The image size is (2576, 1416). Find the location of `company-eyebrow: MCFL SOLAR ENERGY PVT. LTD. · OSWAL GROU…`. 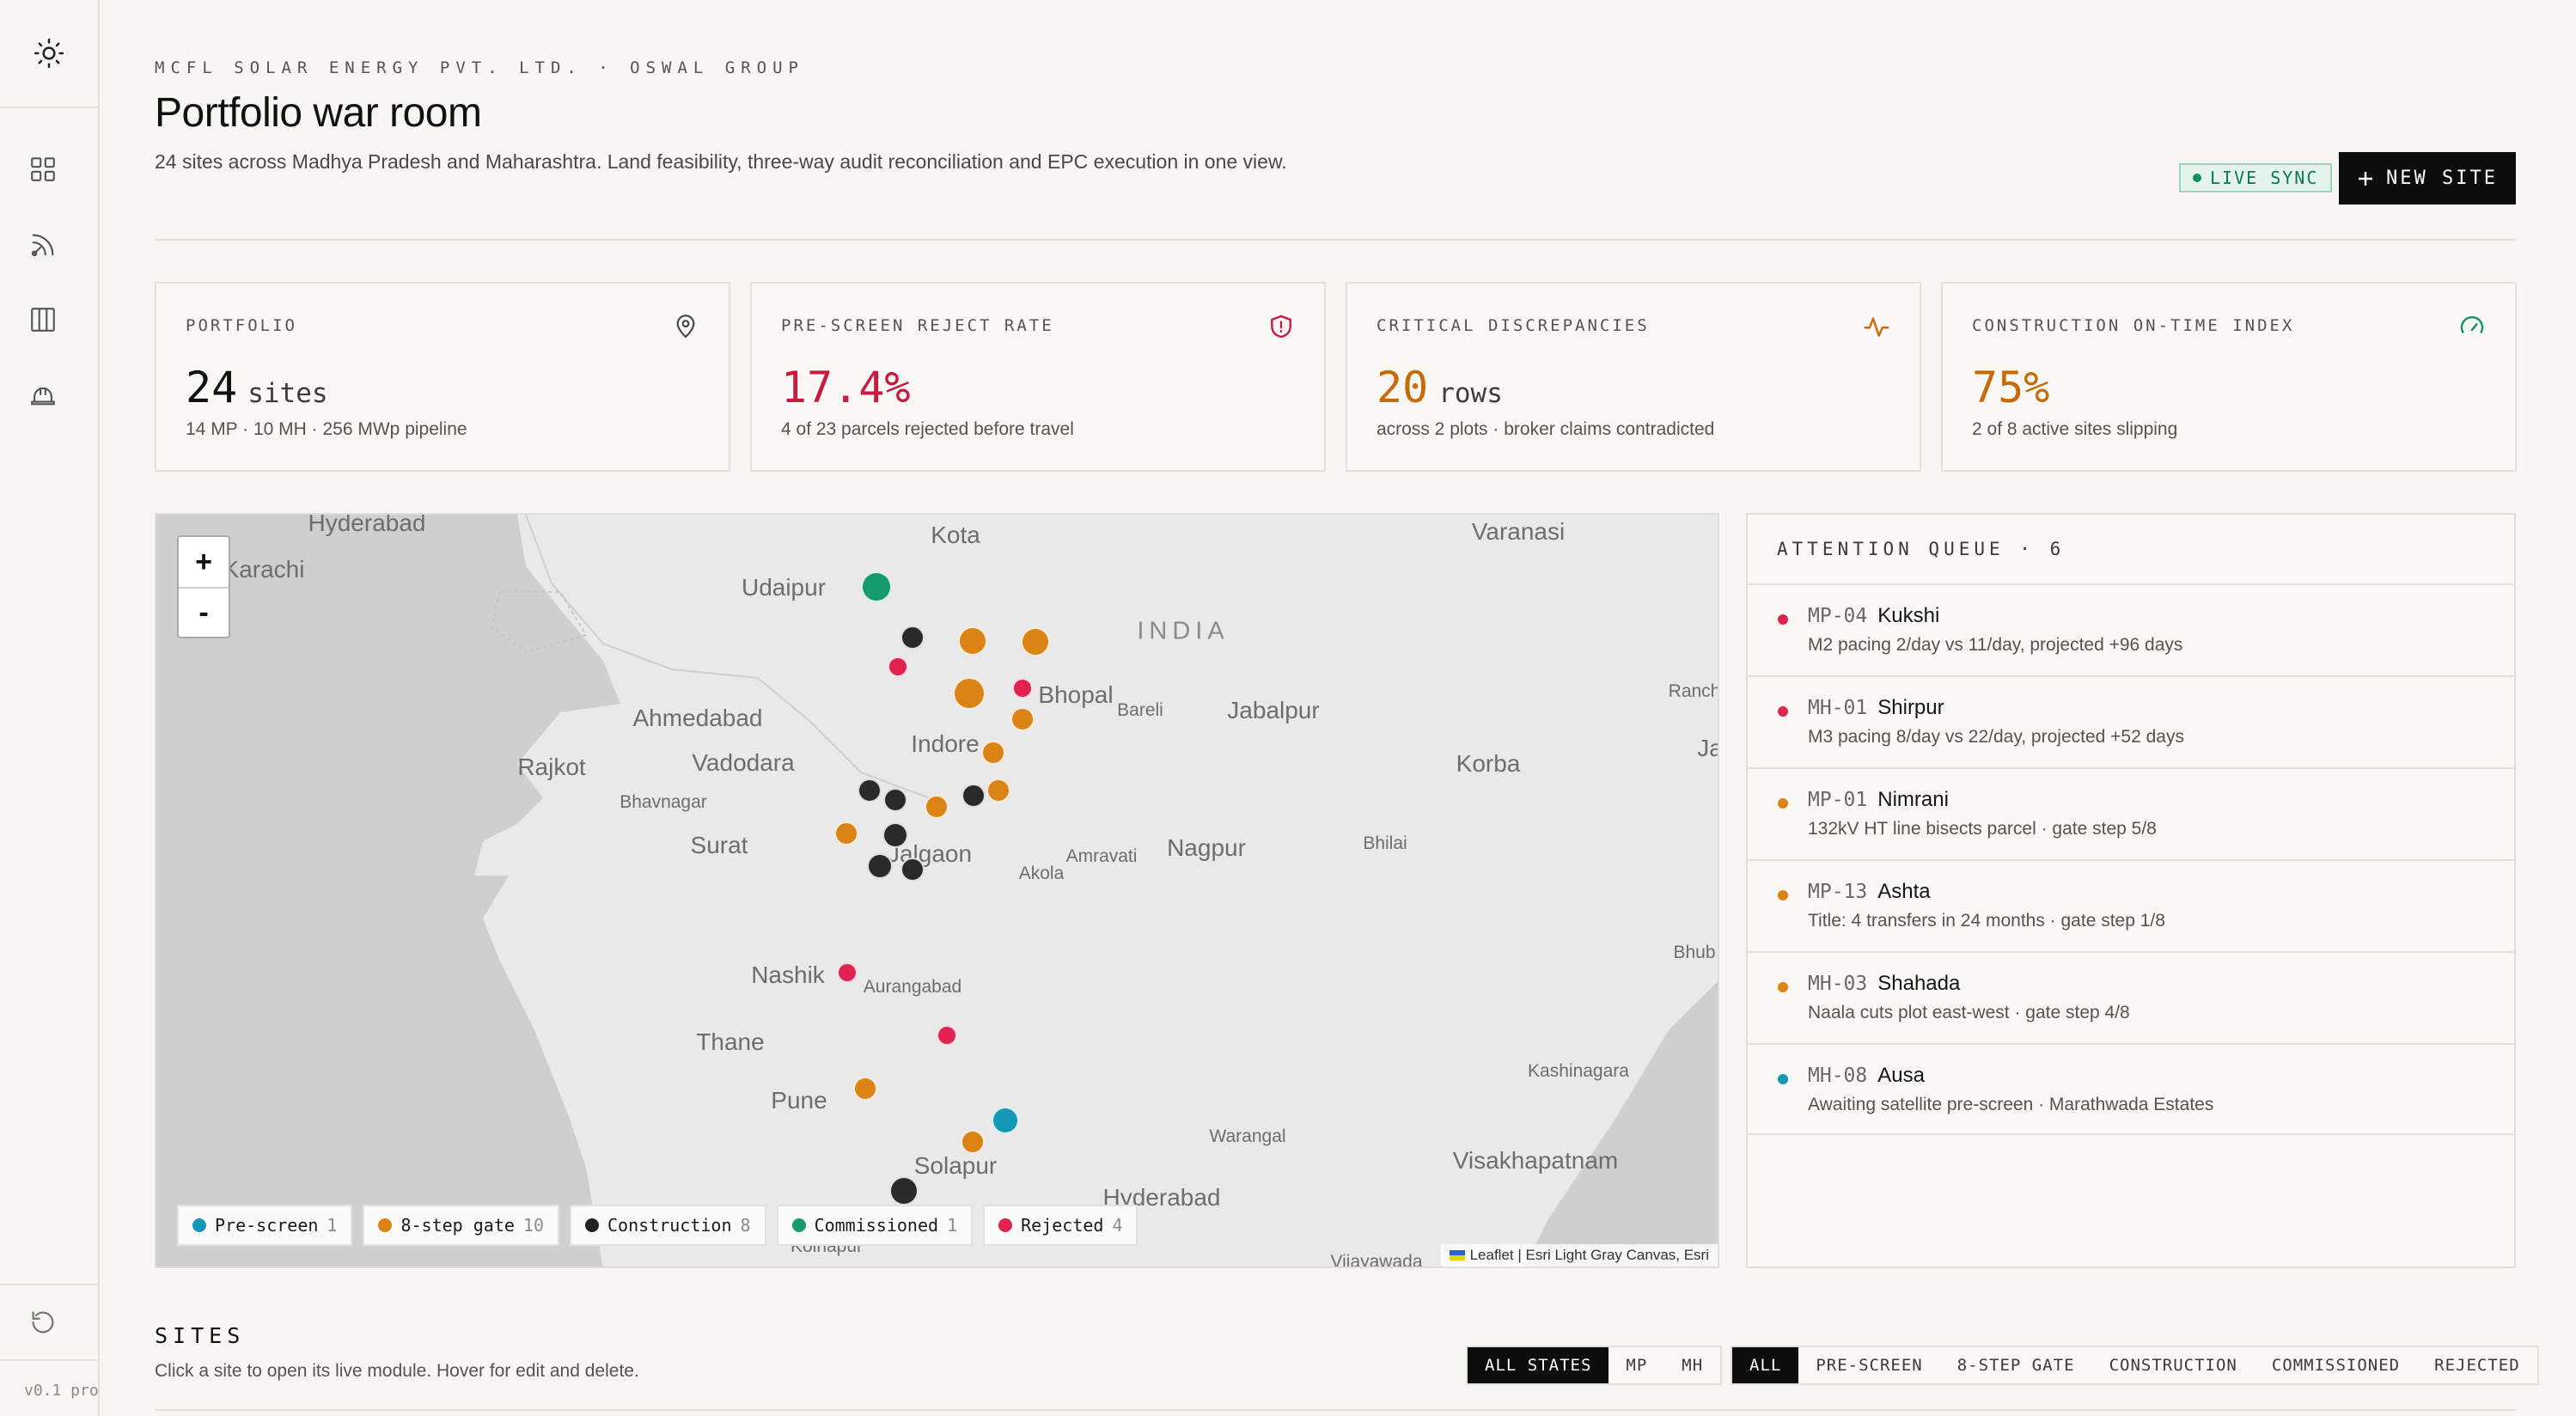

company-eyebrow: MCFL SOLAR ENERGY PVT. LTD. · OSWAL GROU… is located at coordinates (479, 67).